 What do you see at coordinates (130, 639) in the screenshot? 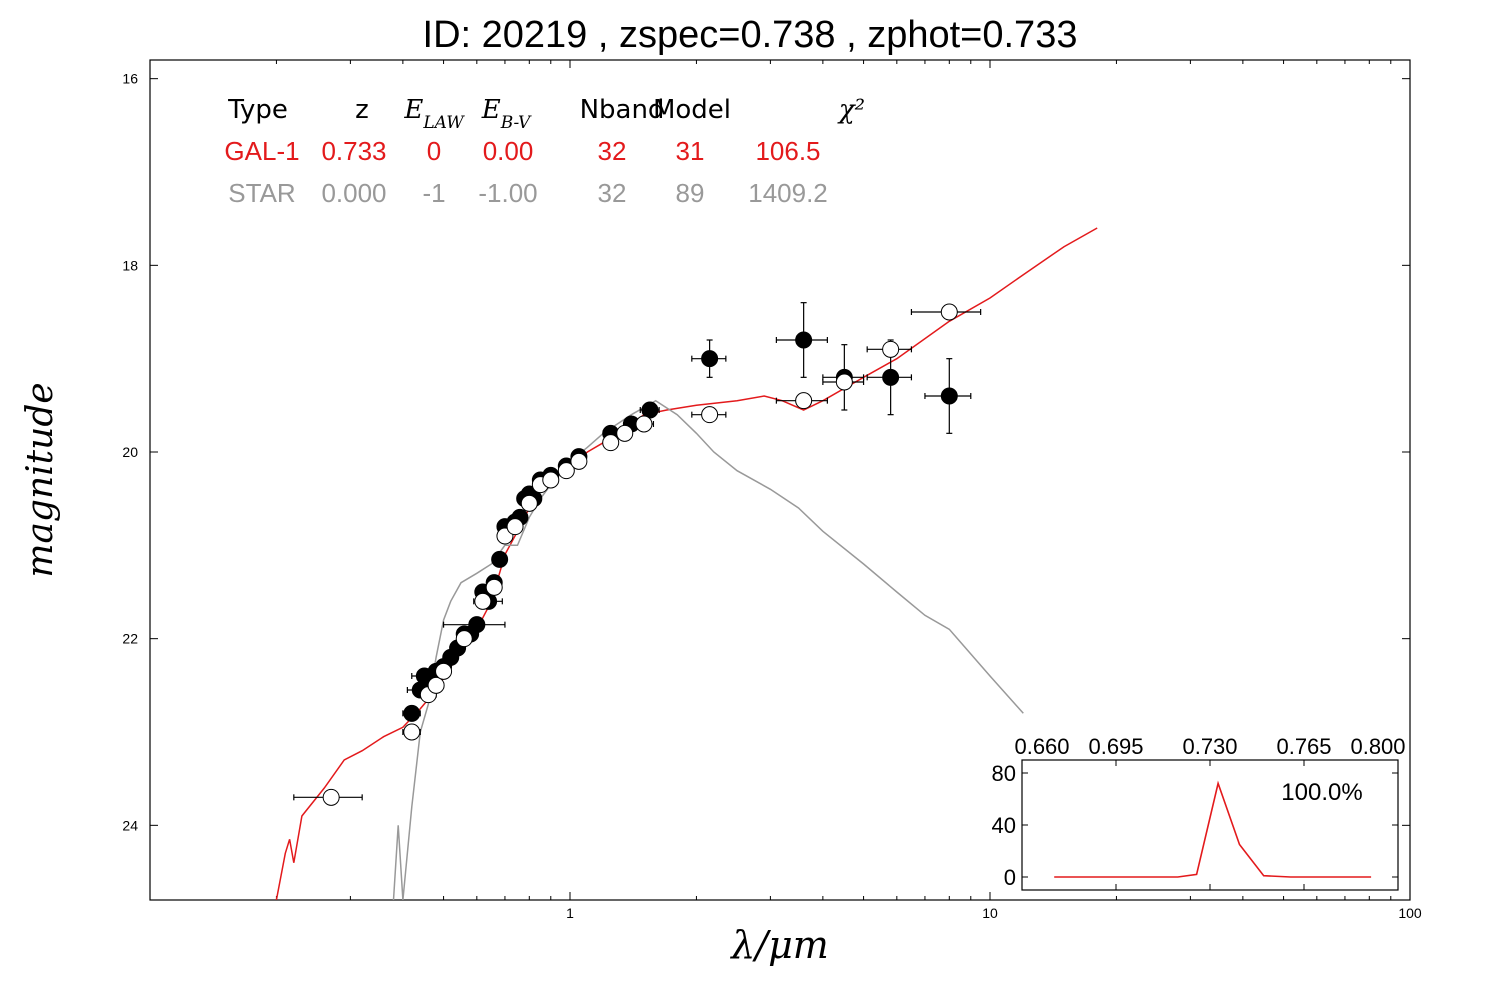
I see `y-tick-label: 22` at bounding box center [130, 639].